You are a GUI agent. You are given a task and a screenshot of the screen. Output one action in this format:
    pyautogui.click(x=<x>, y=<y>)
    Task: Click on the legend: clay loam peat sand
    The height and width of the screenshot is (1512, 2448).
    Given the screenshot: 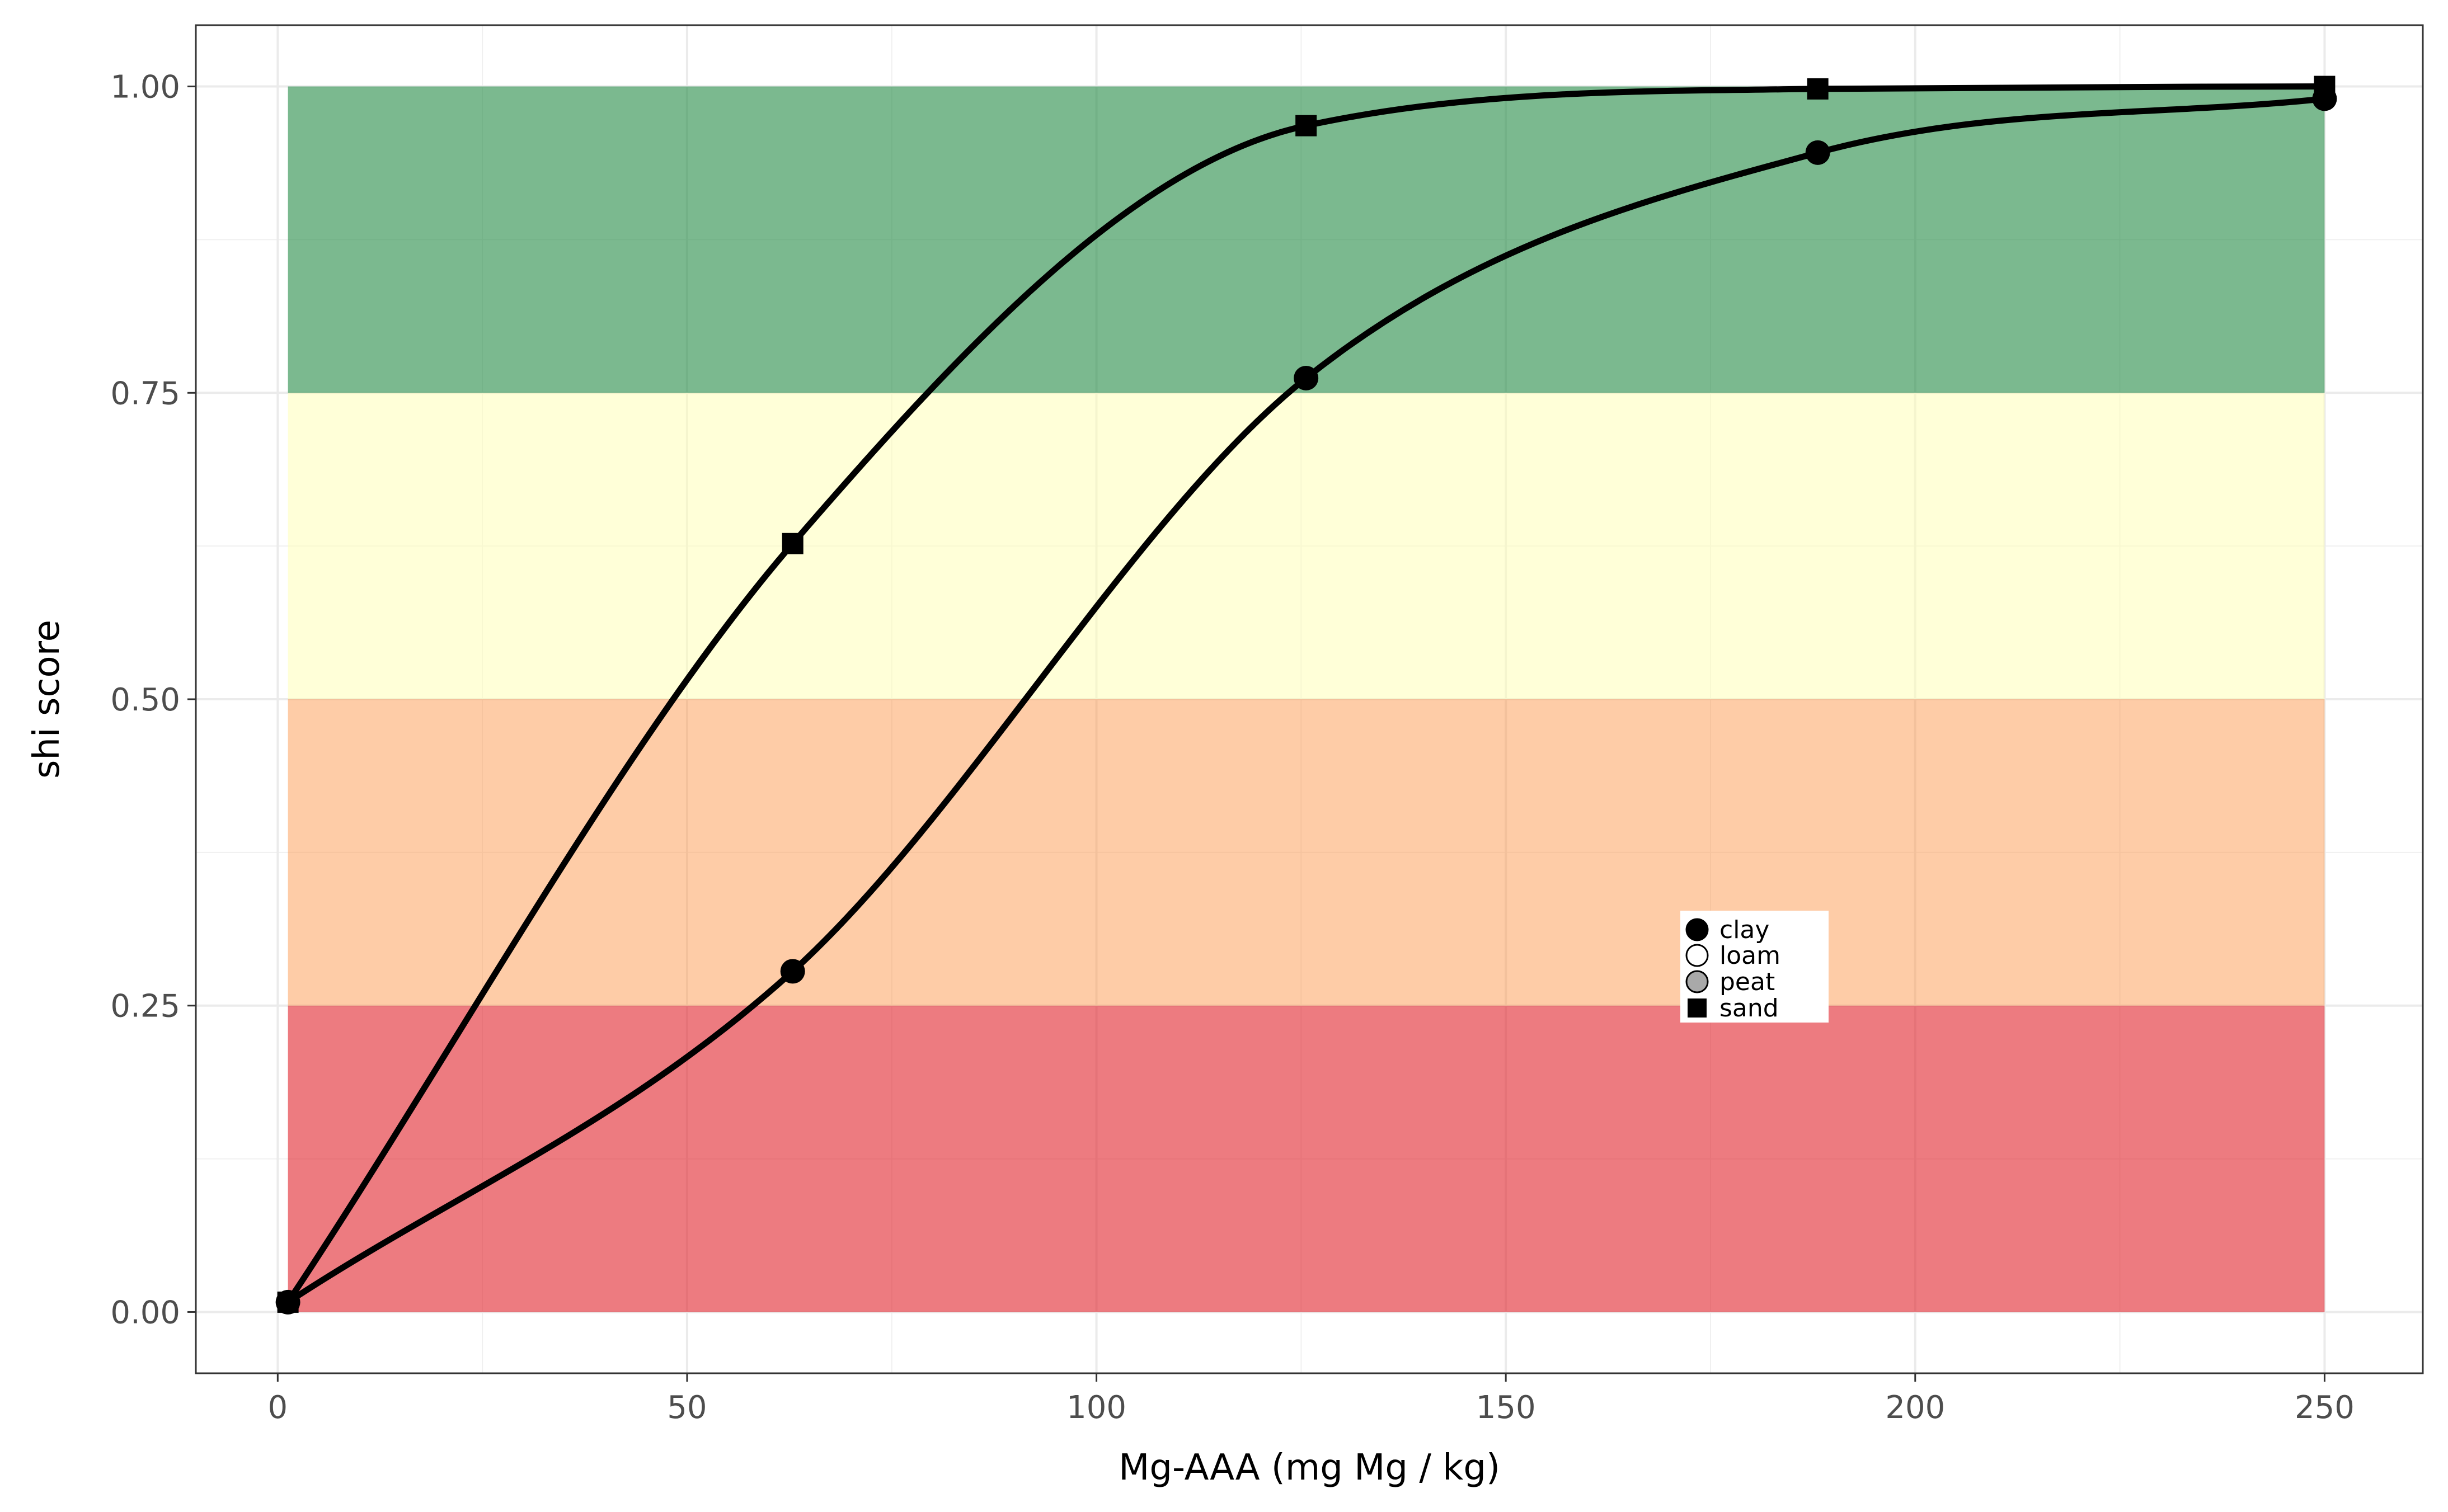 What is the action you would take?
    pyautogui.click(x=1755, y=967)
    